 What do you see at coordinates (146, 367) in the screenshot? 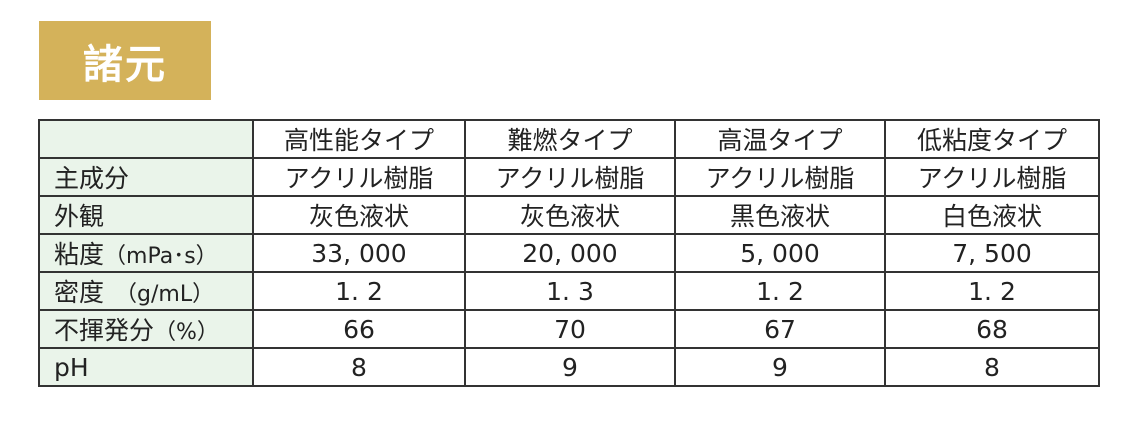
I see `row-label: pH` at bounding box center [146, 367].